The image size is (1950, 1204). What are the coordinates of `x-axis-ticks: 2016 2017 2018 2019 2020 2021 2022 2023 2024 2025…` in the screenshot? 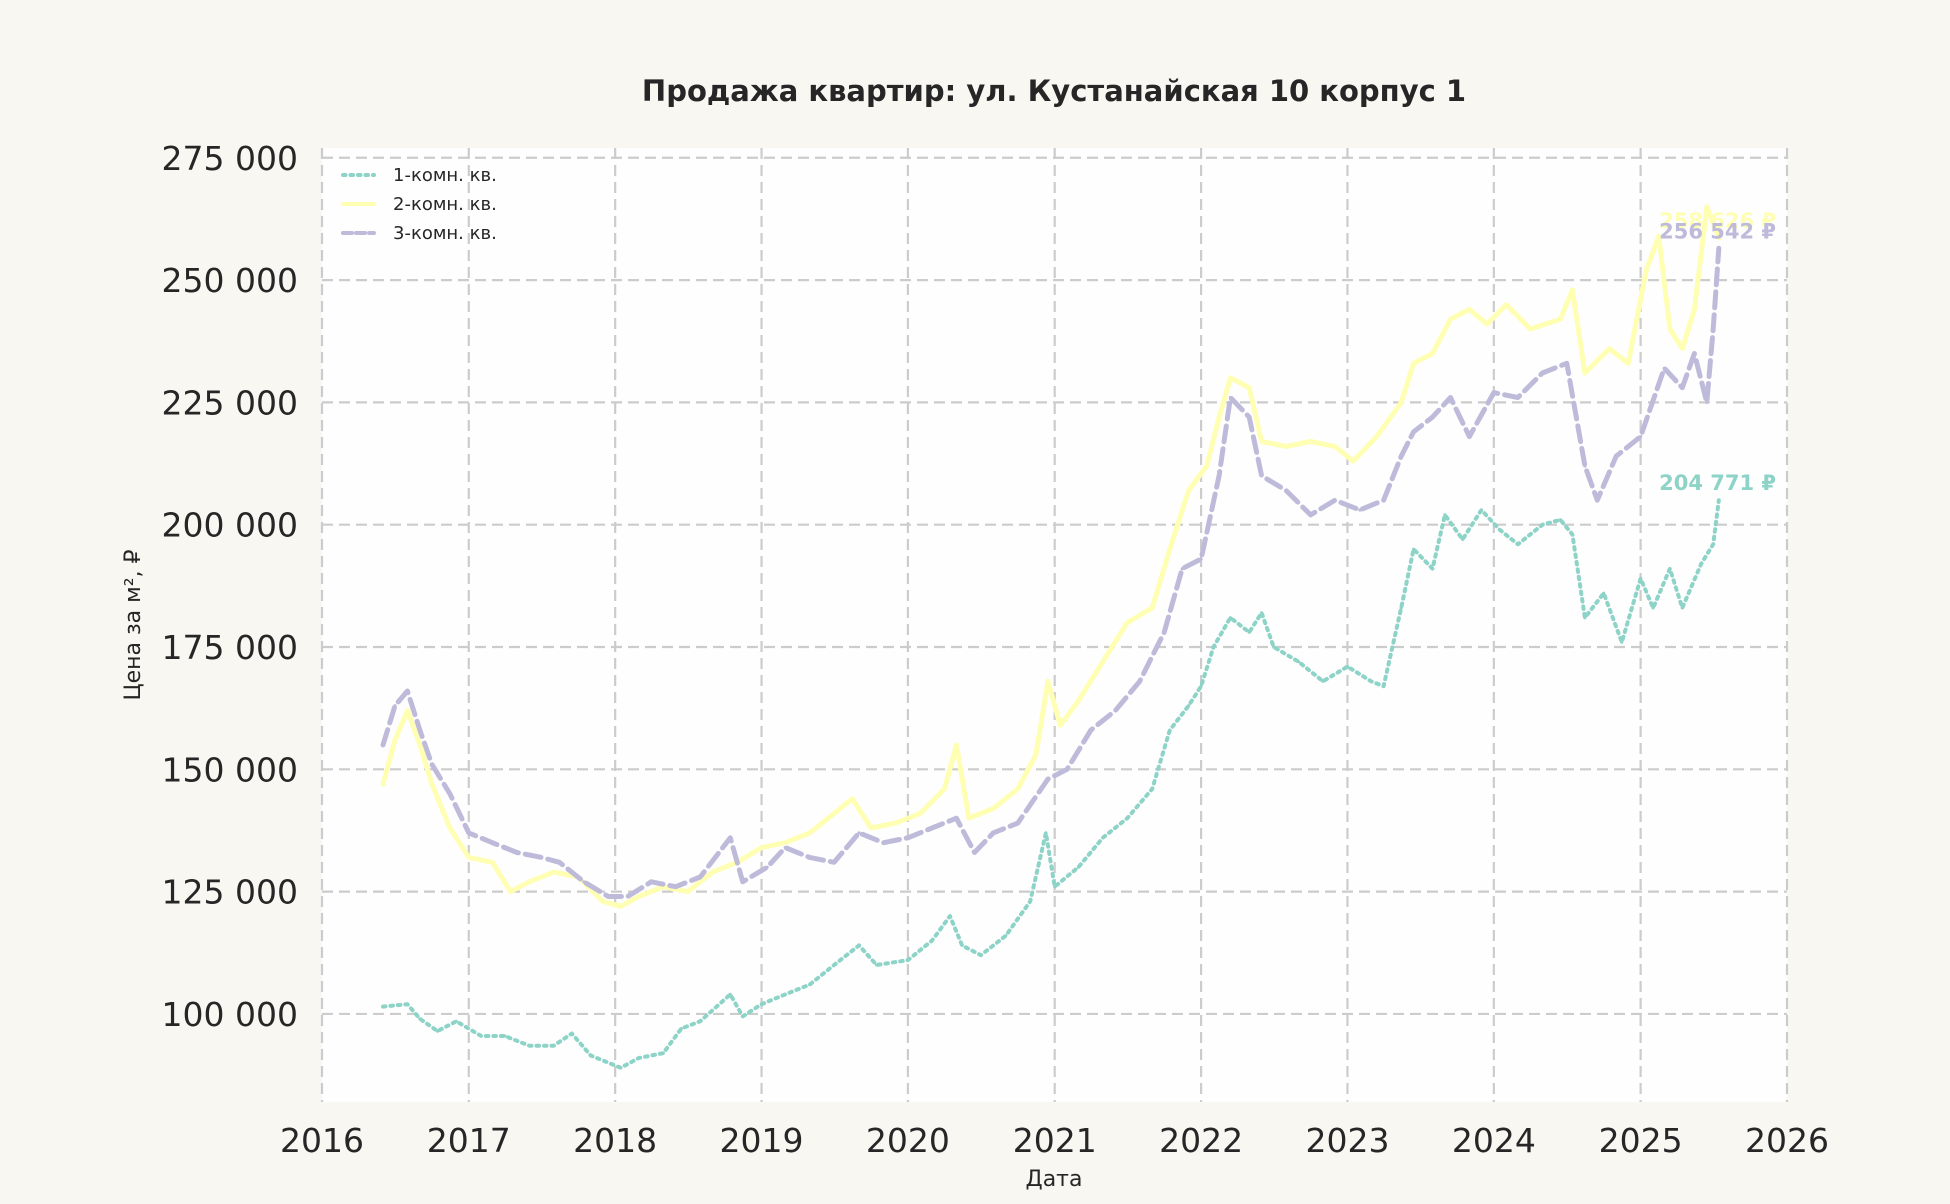 It's located at (1054, 1140).